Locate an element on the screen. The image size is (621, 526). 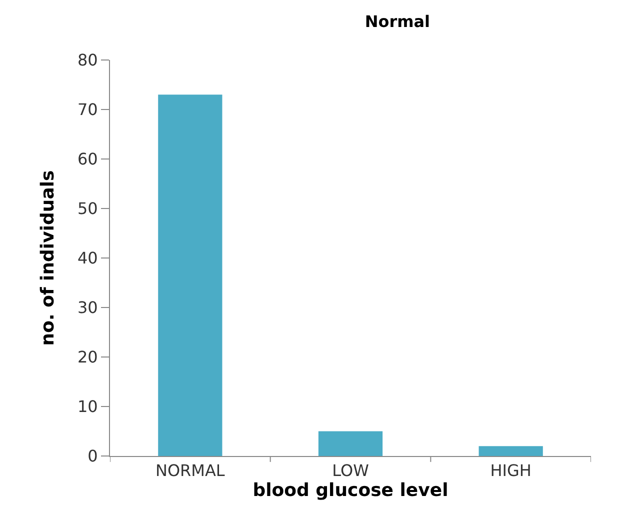
y-tick-label: 30 is located at coordinates (87, 308).